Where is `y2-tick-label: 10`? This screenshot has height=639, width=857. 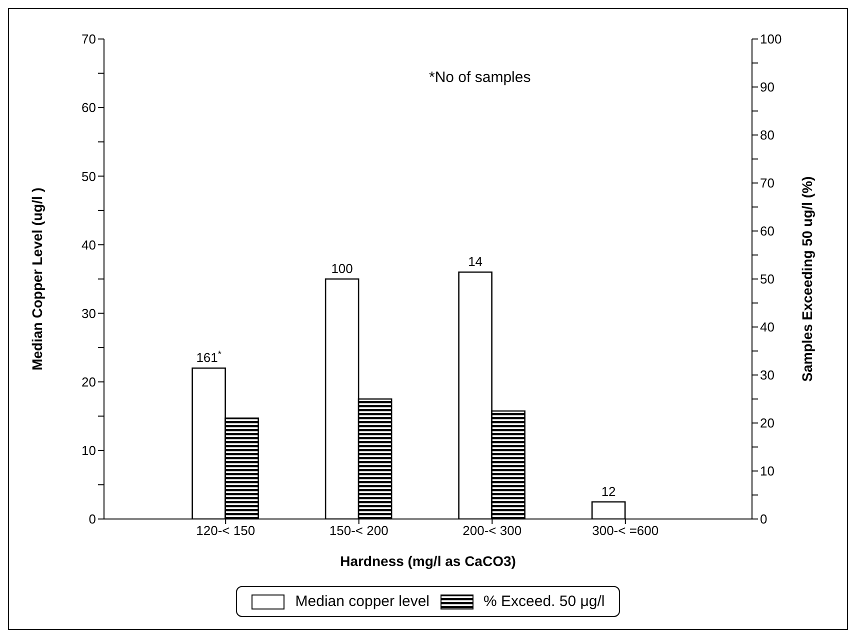 y2-tick-label: 10 is located at coordinates (767, 471).